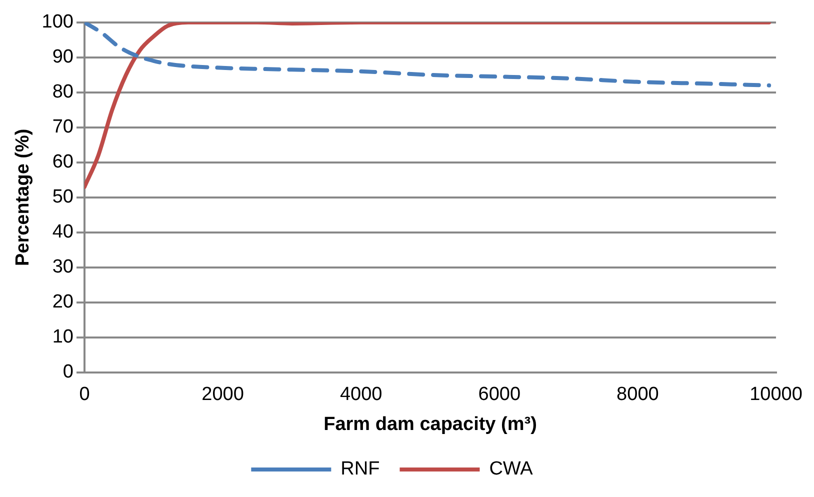  I want to click on y-tick-label: 0, so click(68, 372).